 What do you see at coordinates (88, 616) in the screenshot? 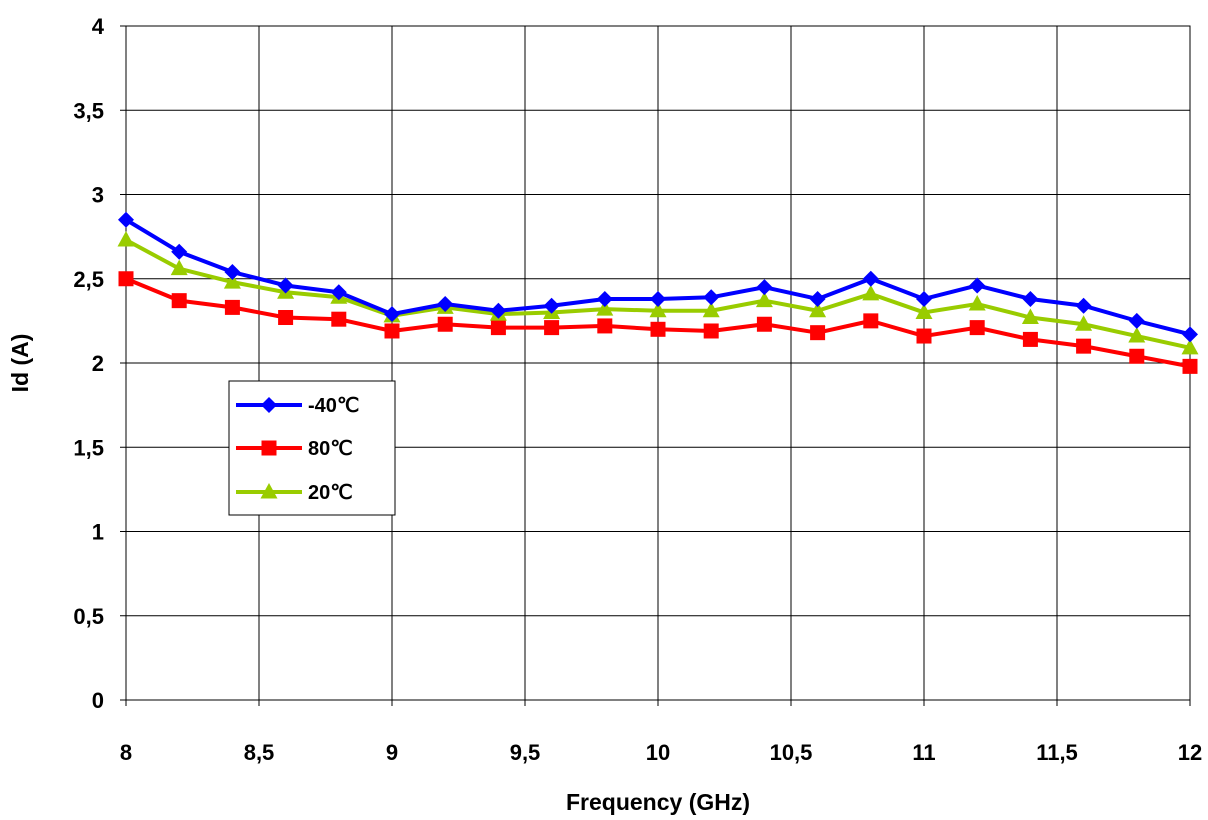
I see `y-tick-label: 0,5` at bounding box center [88, 616].